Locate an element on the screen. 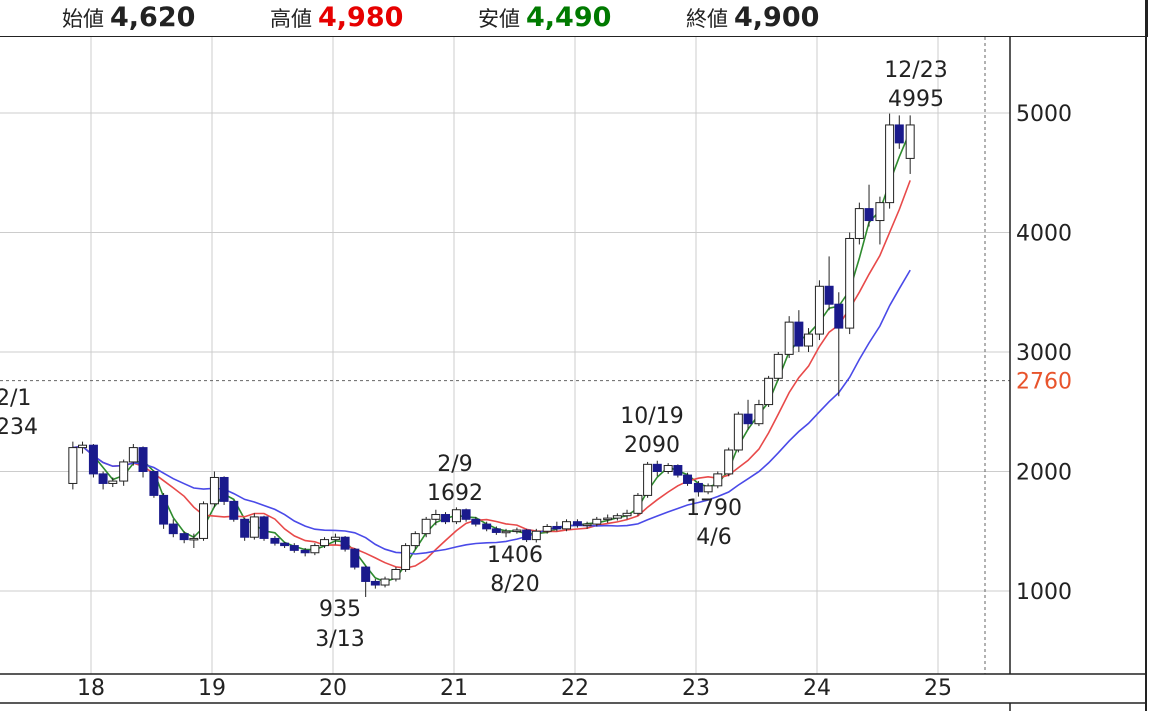 The width and height of the screenshot is (1171, 711). open-price: 始値 4,620 is located at coordinates (128, 17).